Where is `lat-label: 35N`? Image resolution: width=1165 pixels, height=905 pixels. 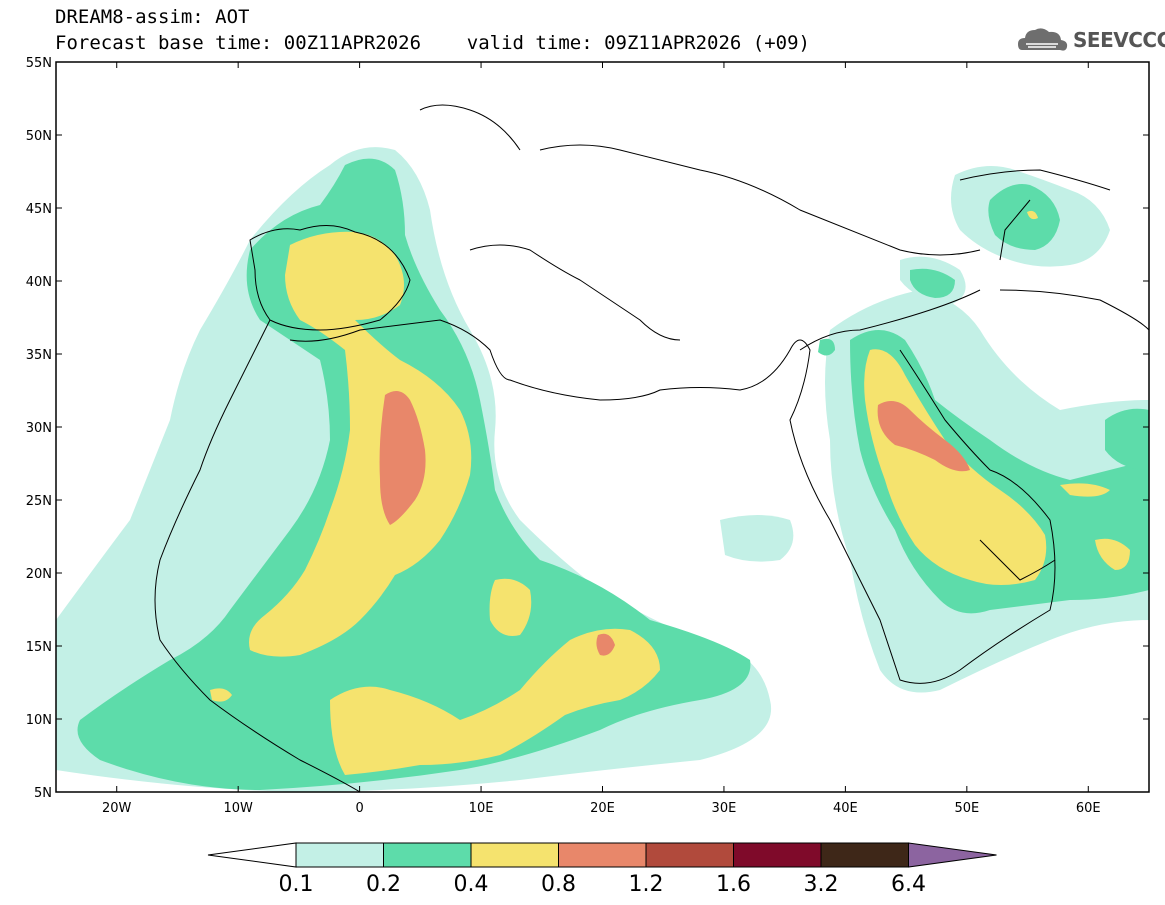
lat-label: 35N is located at coordinates (39, 355).